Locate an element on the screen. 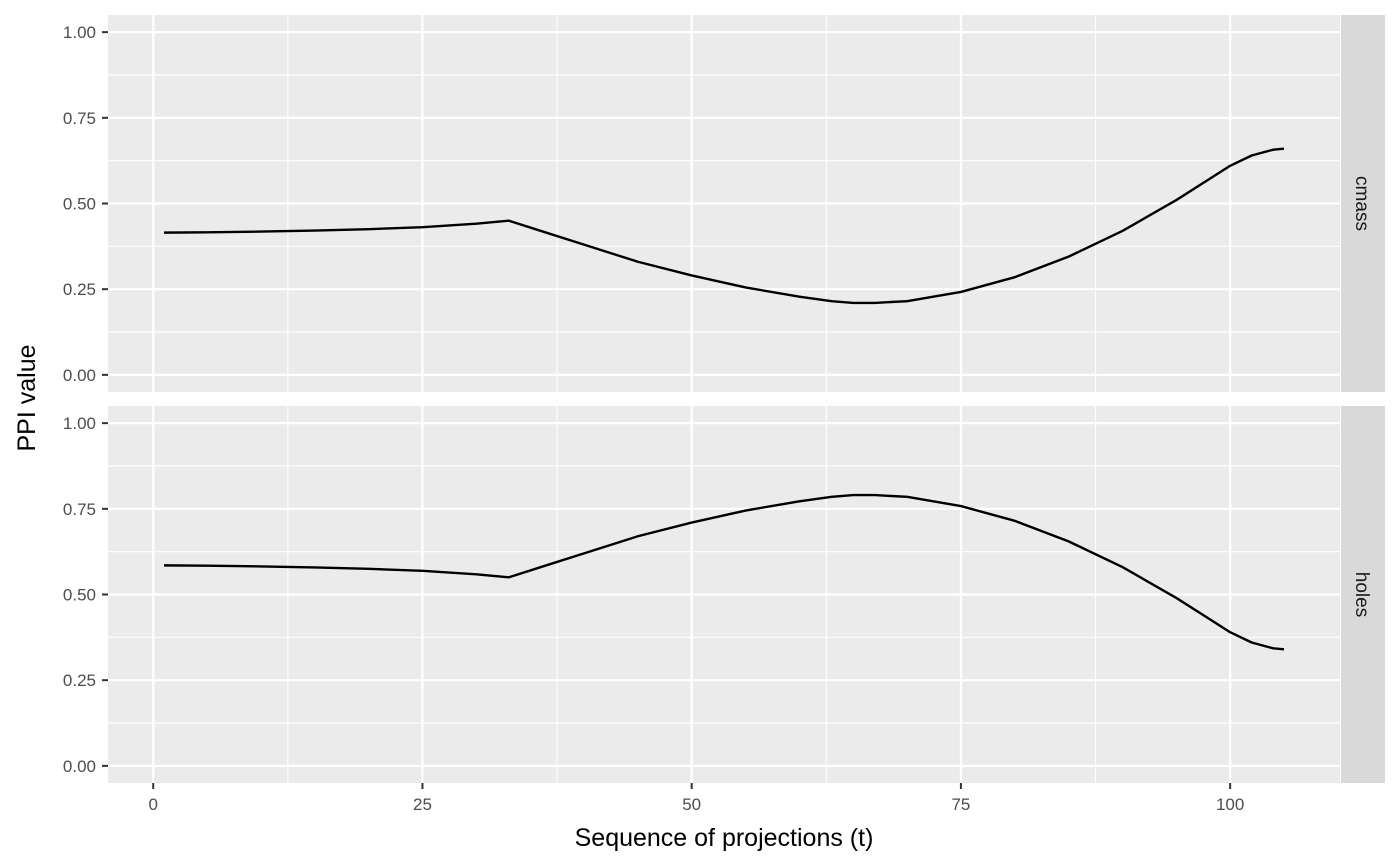  x-tick-label: 50 is located at coordinates (691, 804).